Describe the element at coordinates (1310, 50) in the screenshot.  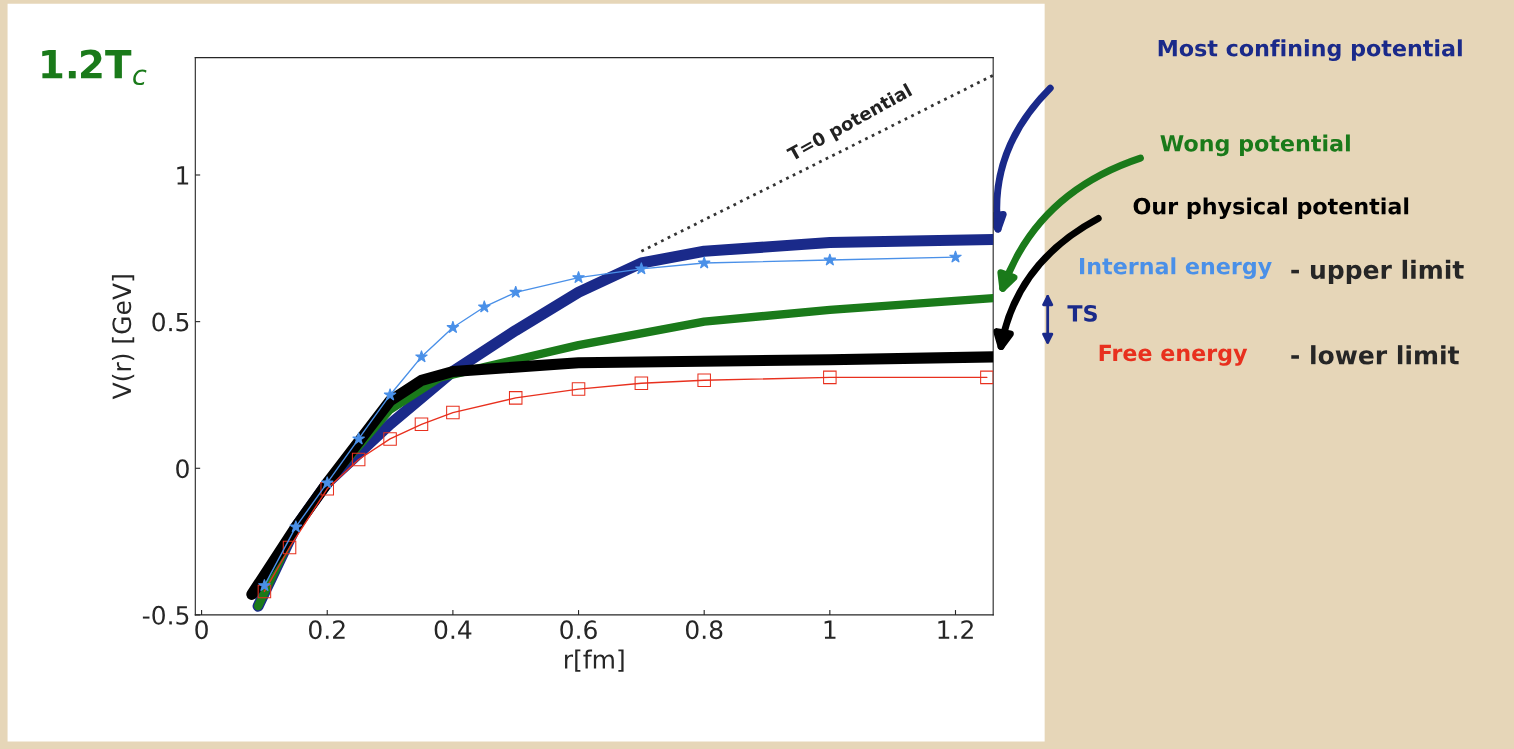
I see `text: Most confining potential` at that location.